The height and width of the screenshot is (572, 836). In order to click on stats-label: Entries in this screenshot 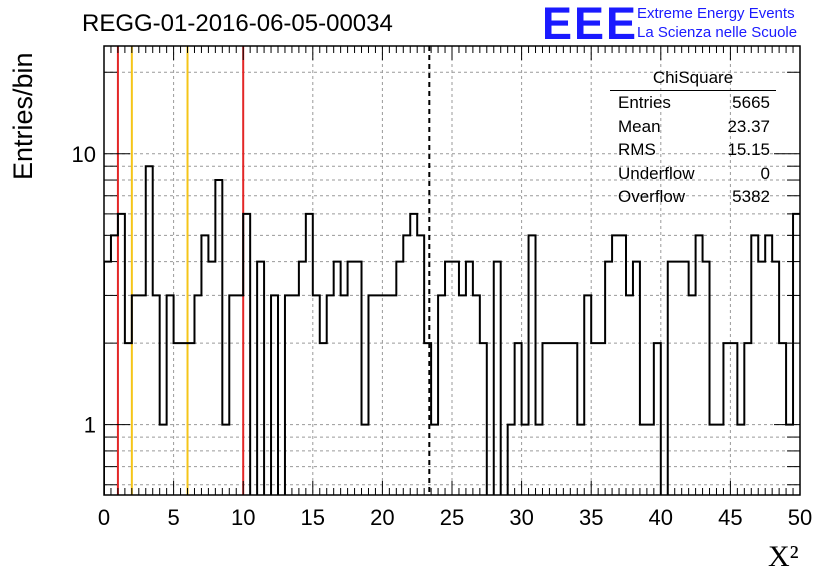, I will do `click(644, 102)`.